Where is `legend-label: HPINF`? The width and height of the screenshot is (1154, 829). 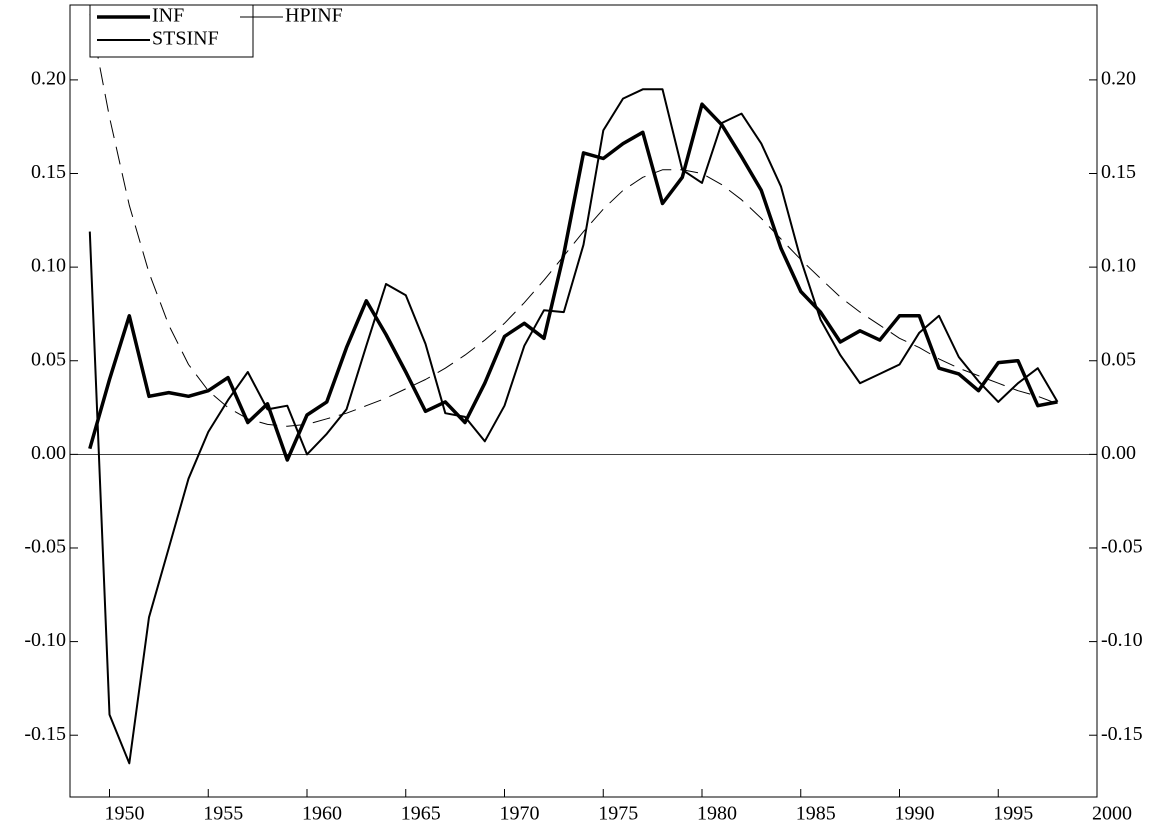 legend-label: HPINF is located at coordinates (314, 16).